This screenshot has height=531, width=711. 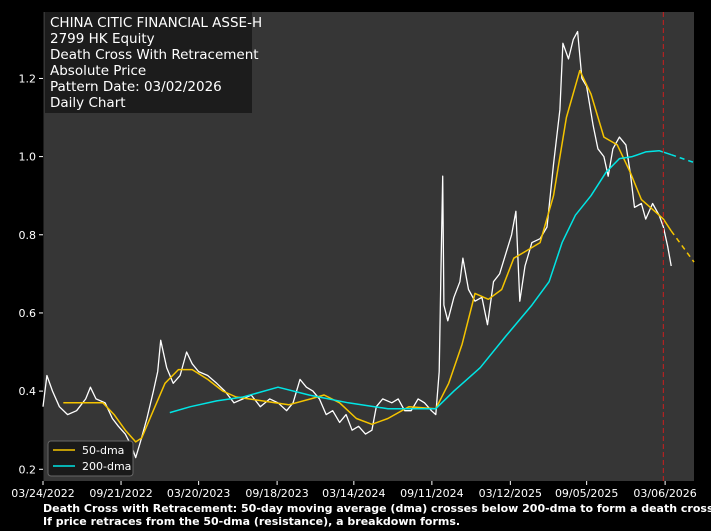 What do you see at coordinates (156, 23) in the screenshot?
I see `title-line: CHINA CITIC FINANCIAL ASSE-H` at bounding box center [156, 23].